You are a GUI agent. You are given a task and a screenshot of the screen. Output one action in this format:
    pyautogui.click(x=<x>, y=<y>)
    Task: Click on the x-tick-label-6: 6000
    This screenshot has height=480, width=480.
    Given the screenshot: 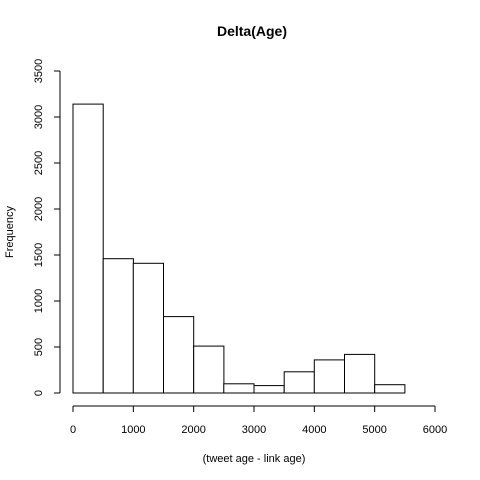 What is the action you would take?
    pyautogui.click(x=435, y=430)
    